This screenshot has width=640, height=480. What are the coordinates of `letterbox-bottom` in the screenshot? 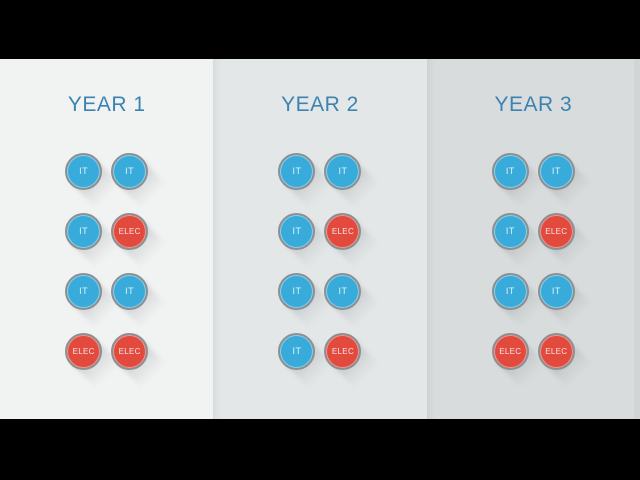 It's located at (320, 449).